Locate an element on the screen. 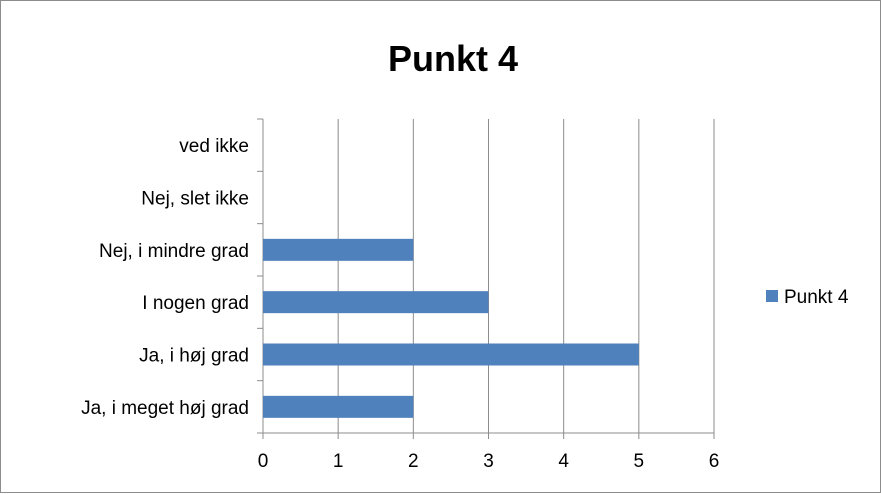  x-tick-label-6: 6 is located at coordinates (714, 461).